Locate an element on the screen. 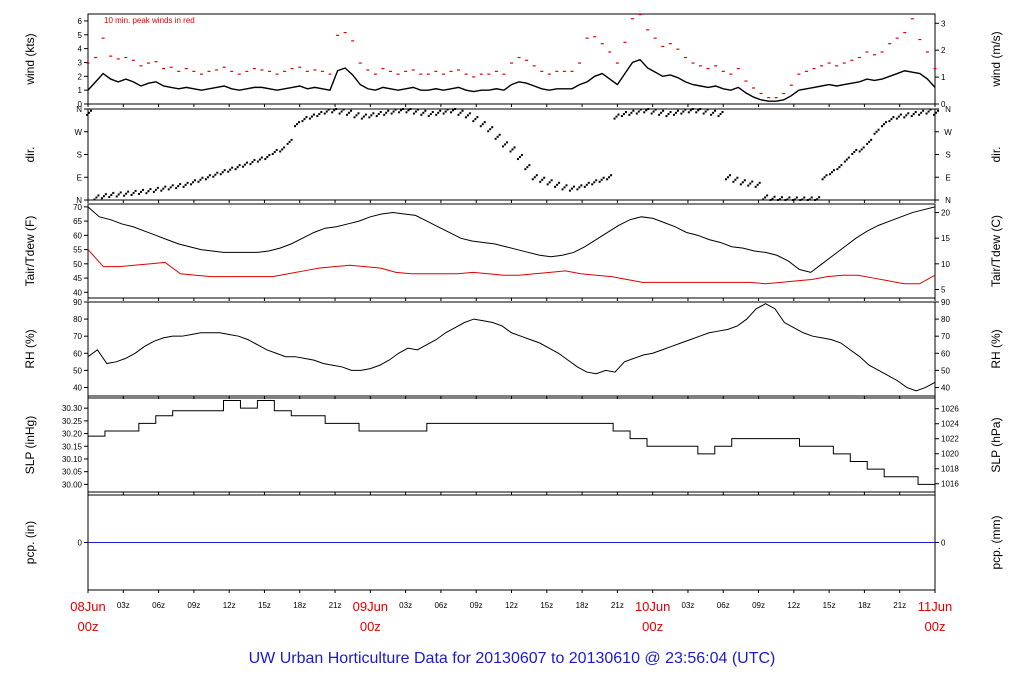 The height and width of the screenshot is (700, 1024). ytick-right-label-3-5: 90 is located at coordinates (945, 302).